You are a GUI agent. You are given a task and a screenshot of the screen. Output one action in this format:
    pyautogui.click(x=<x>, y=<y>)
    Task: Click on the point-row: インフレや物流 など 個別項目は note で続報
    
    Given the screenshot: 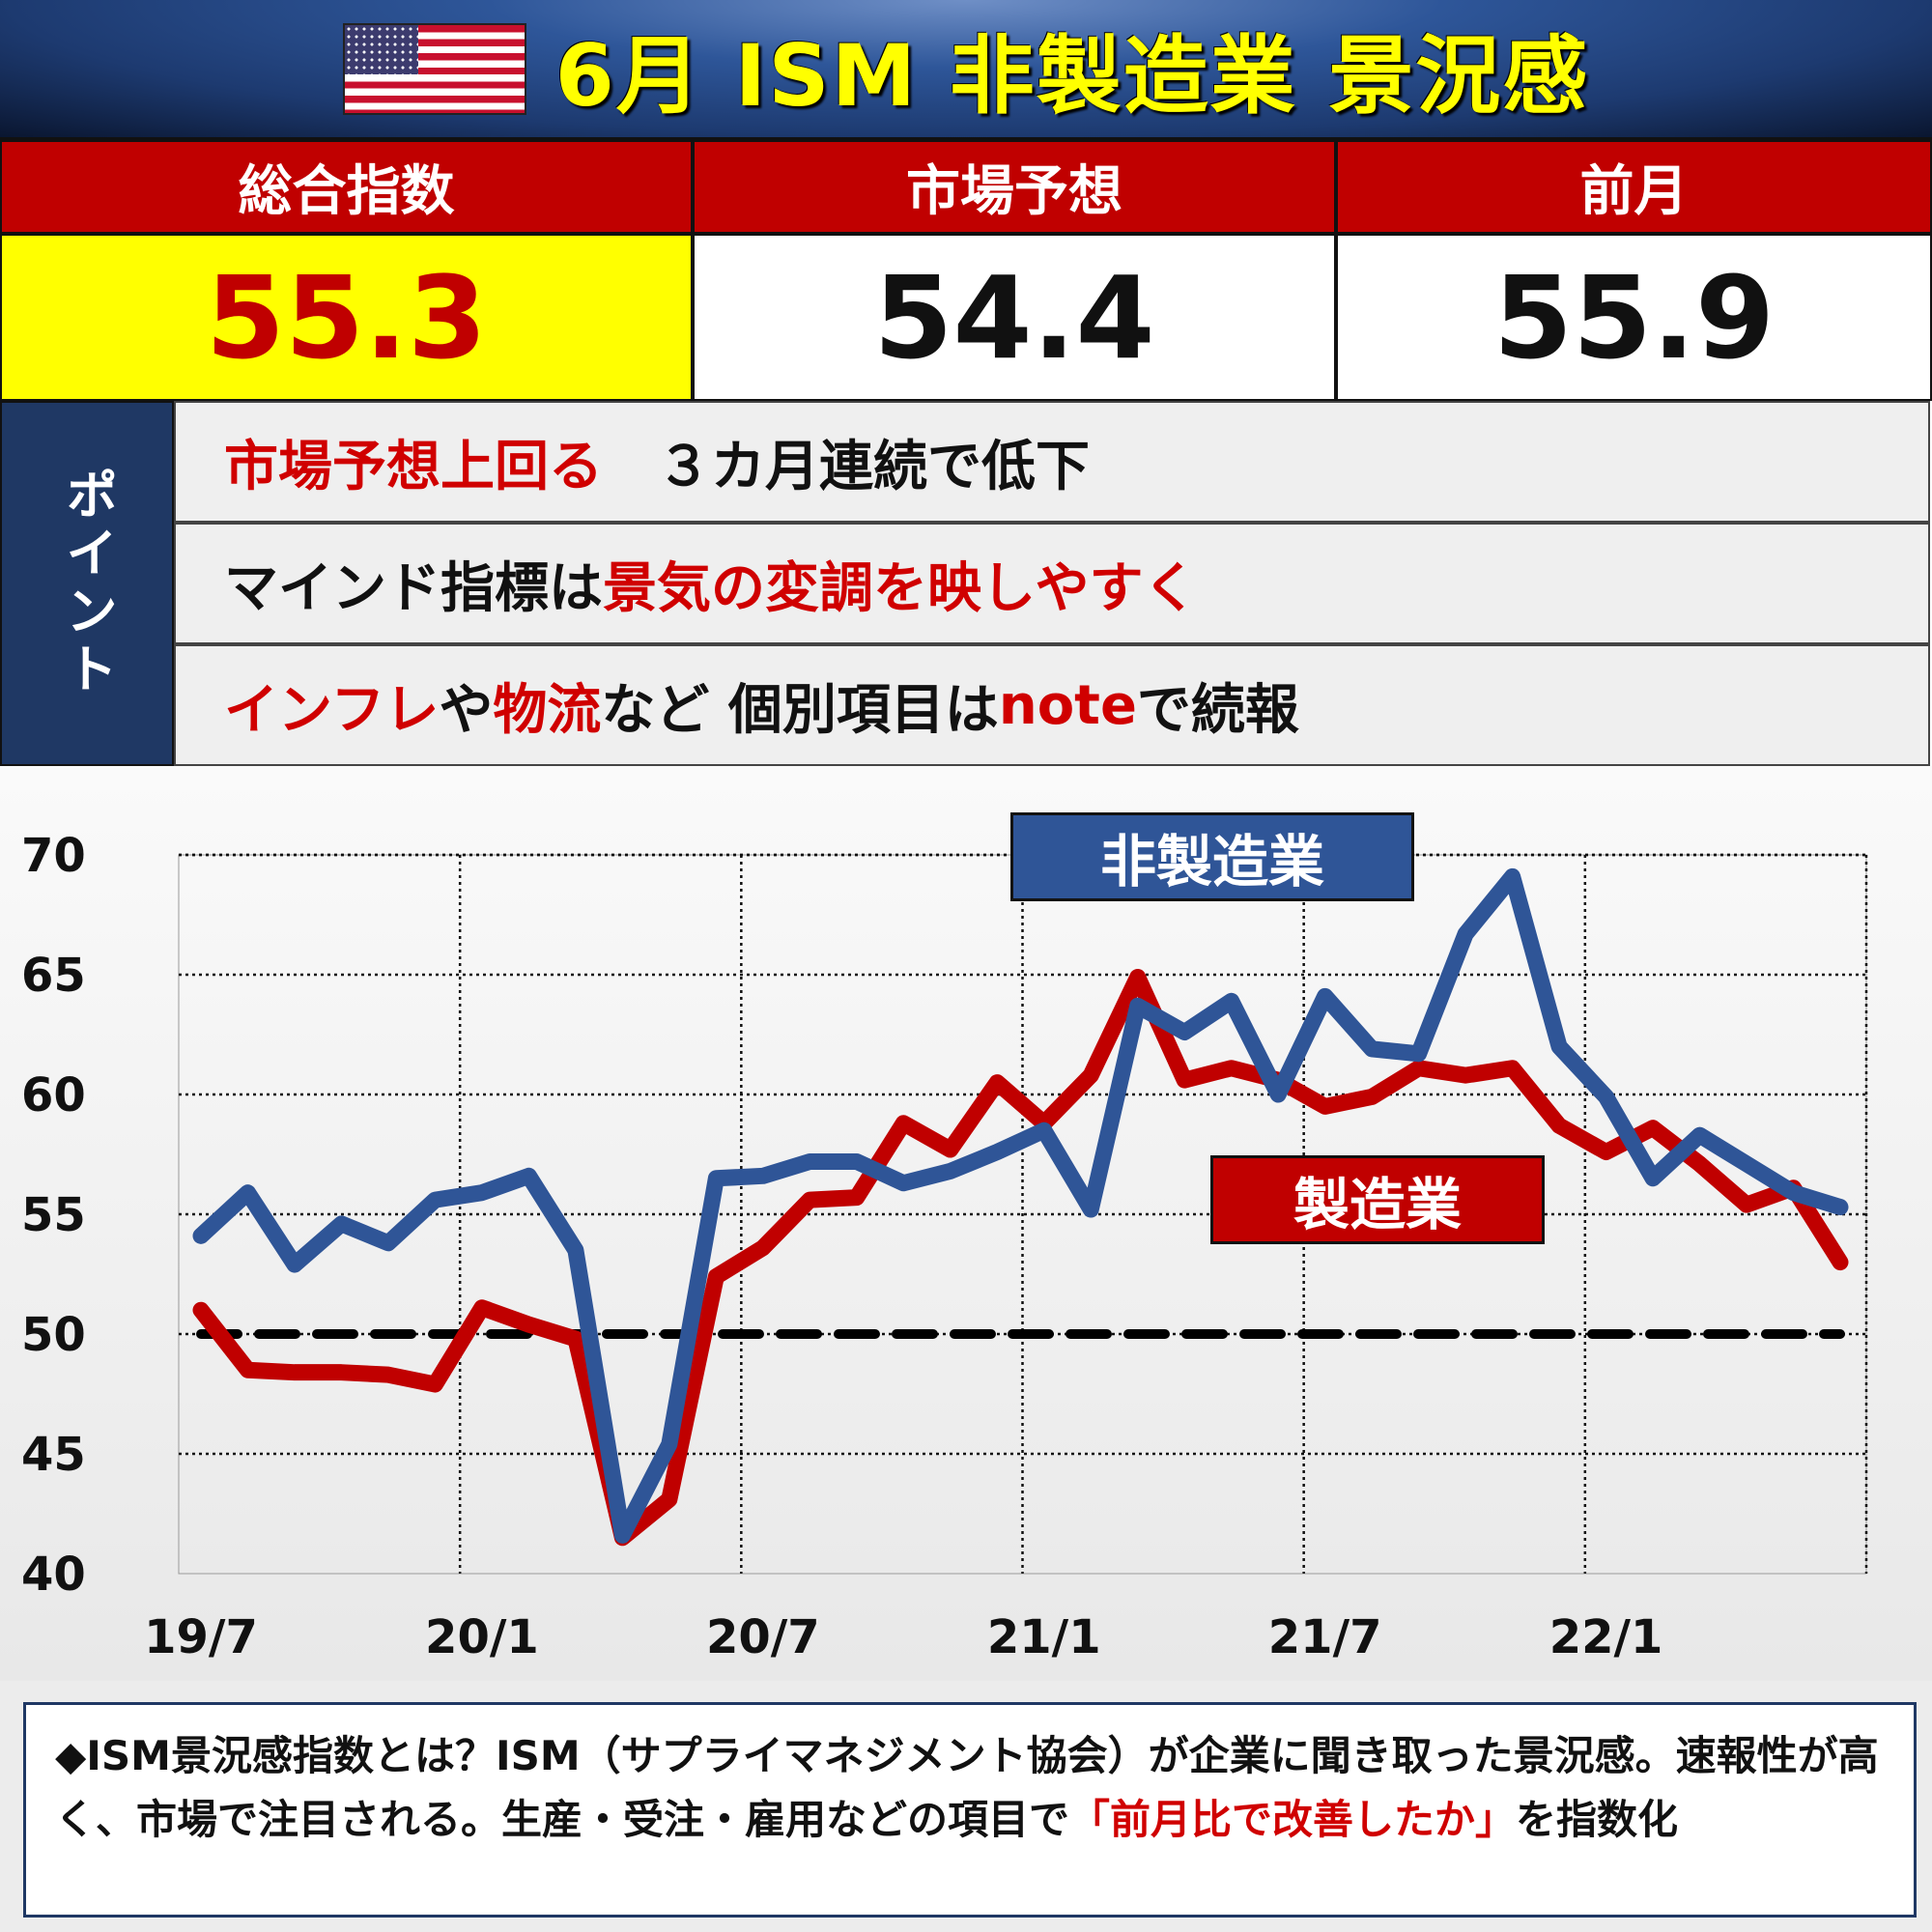 What is the action you would take?
    pyautogui.click(x=1052, y=705)
    